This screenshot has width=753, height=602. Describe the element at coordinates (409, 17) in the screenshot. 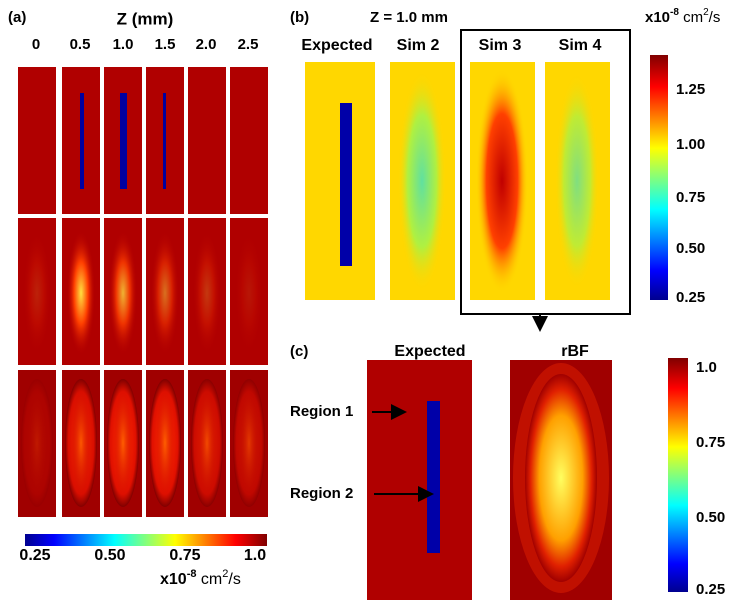

I see `panel-title: Z = 1.0 mm` at that location.